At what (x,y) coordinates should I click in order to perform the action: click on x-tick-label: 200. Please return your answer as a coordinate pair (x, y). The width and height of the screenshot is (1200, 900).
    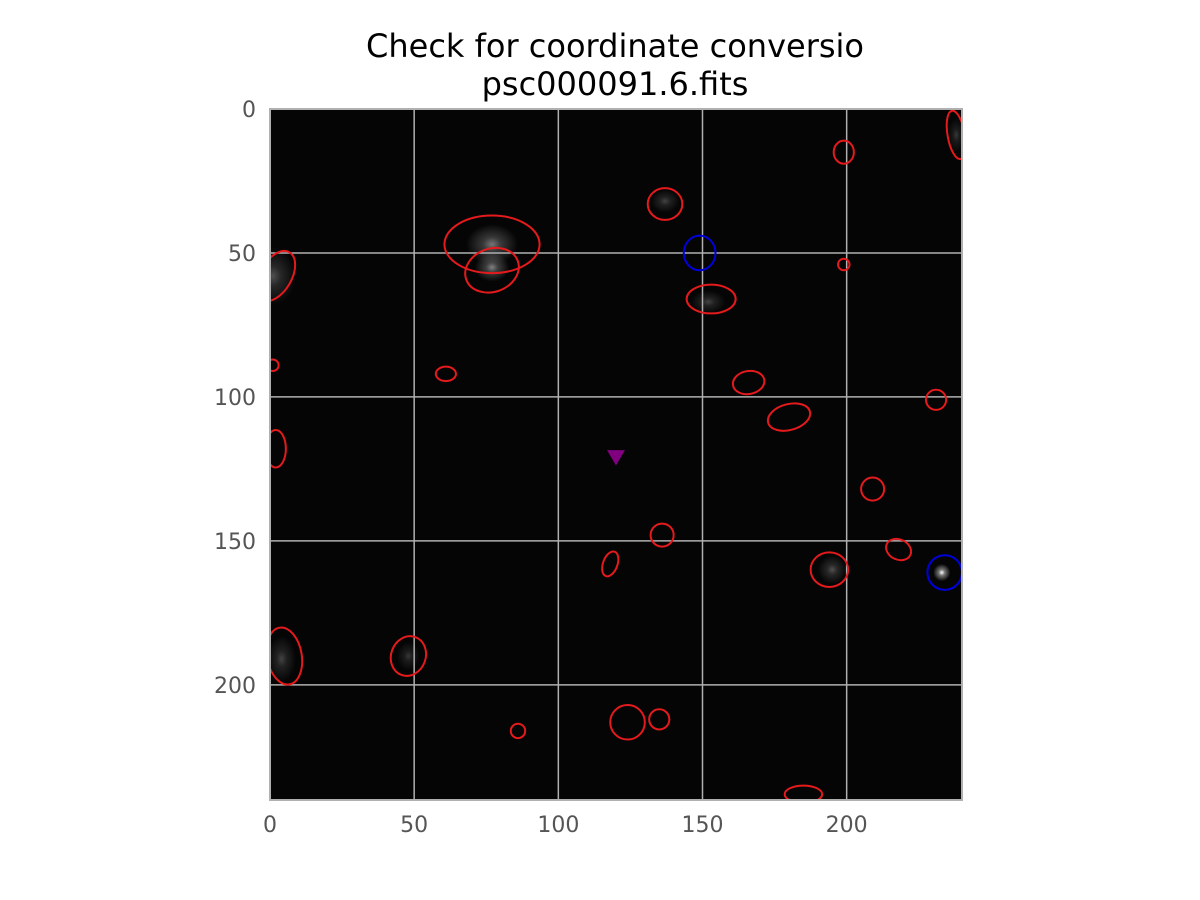
    Looking at the image, I should click on (847, 825).